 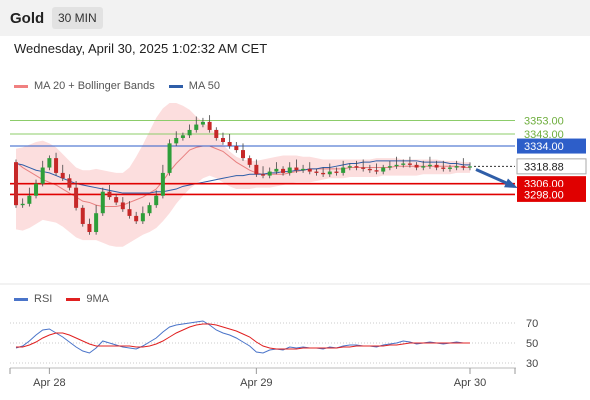 What do you see at coordinates (544, 147) in the screenshot?
I see `level-2-label: 3334.00` at bounding box center [544, 147].